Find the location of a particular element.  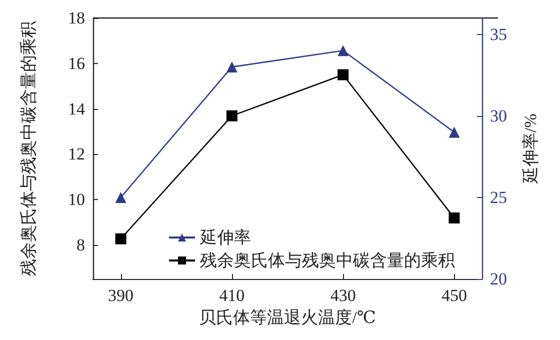

y-tick-label: 18 is located at coordinates (76, 18).